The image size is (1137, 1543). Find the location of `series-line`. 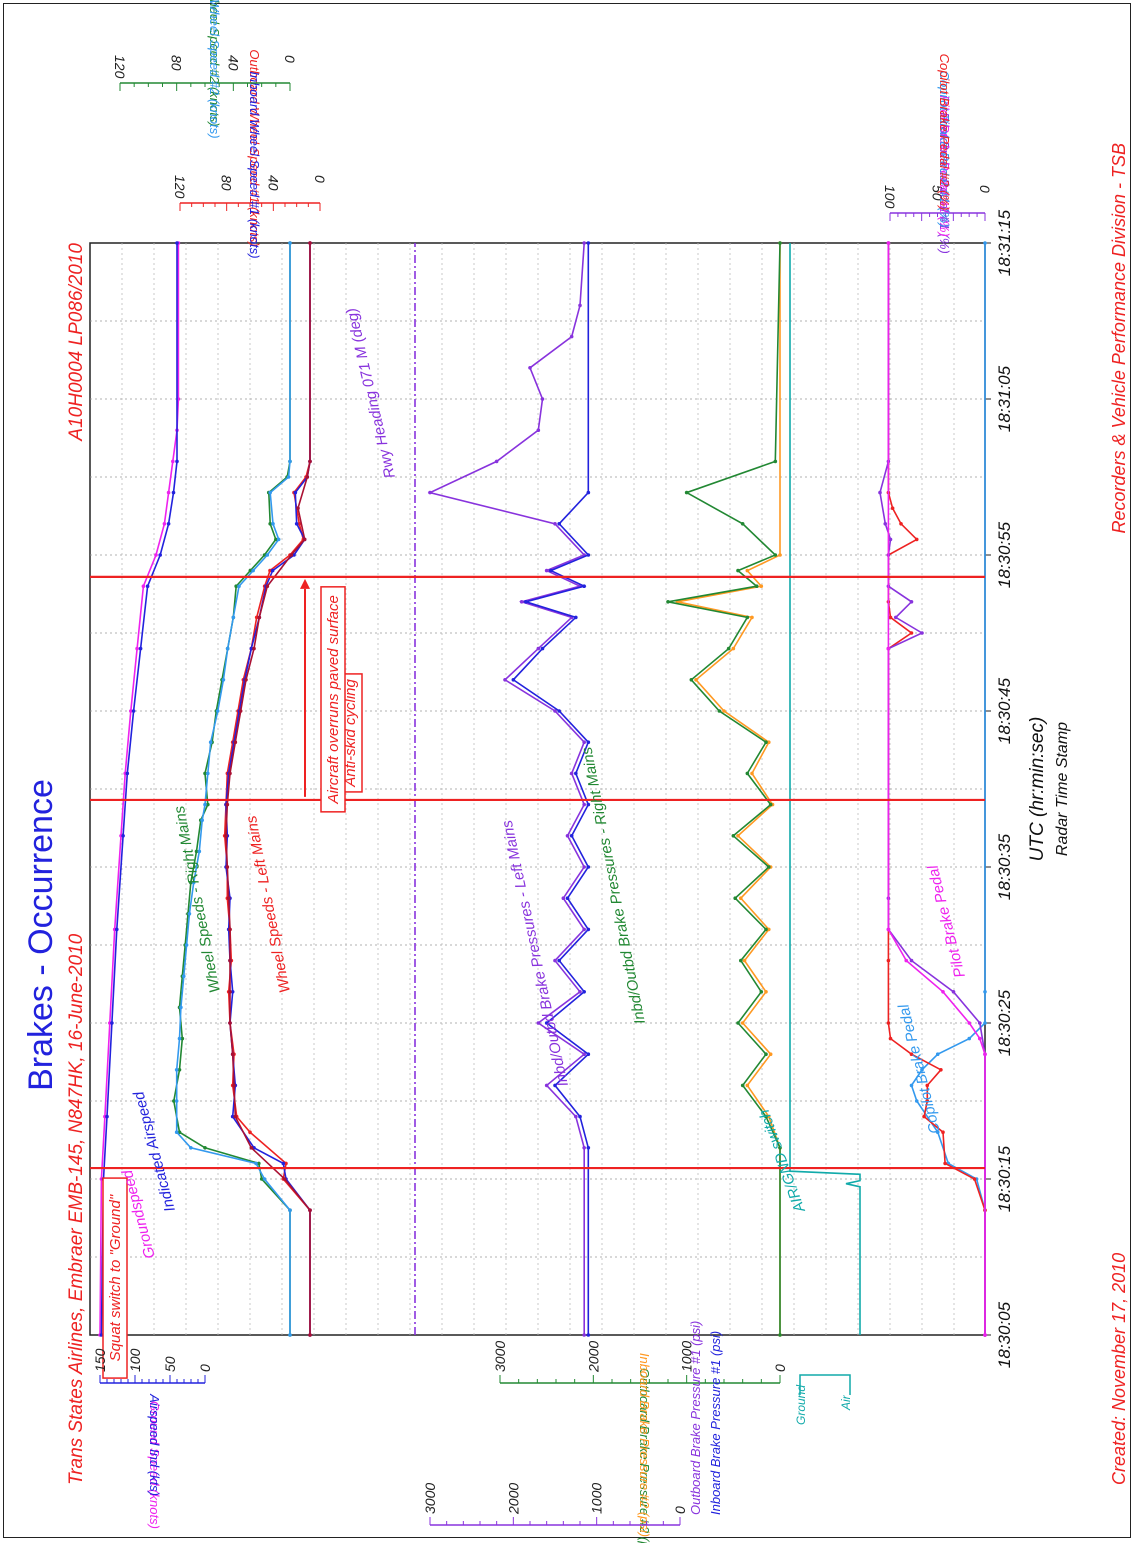

series-line is located at coordinates (932, 789).